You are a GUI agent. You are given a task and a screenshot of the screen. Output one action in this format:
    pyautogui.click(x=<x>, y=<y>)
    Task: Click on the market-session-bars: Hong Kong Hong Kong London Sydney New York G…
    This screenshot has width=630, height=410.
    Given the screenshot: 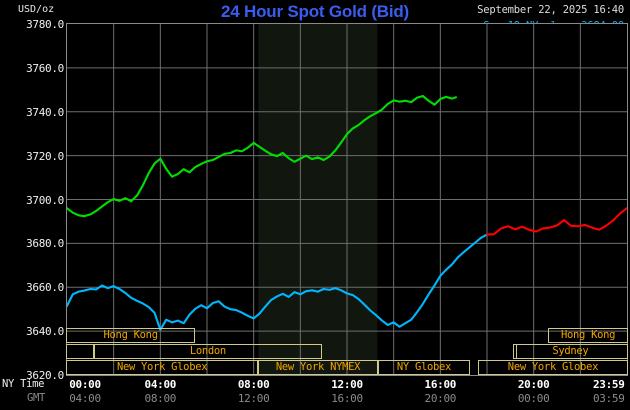 What is the action you would take?
    pyautogui.click(x=347, y=352)
    